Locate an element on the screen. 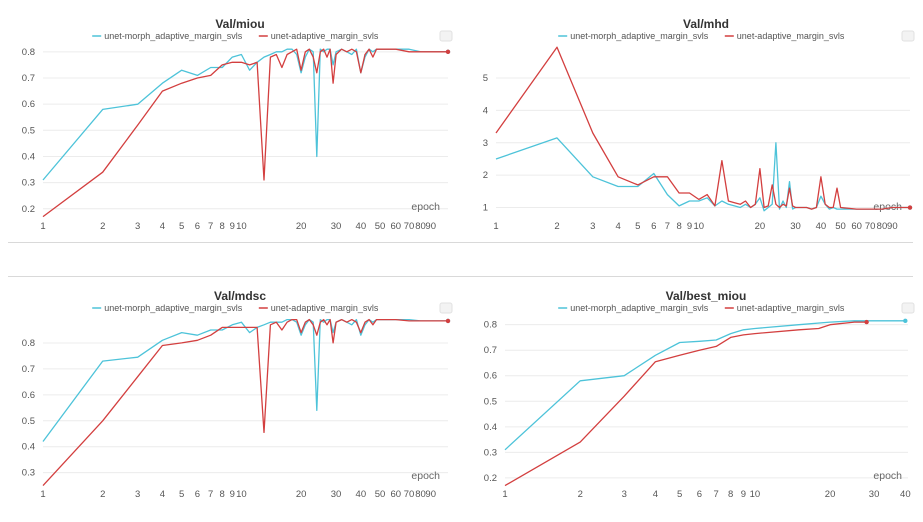 The image size is (923, 522). y-tick-label-val-best-miou: 0.5 is located at coordinates (490, 401).